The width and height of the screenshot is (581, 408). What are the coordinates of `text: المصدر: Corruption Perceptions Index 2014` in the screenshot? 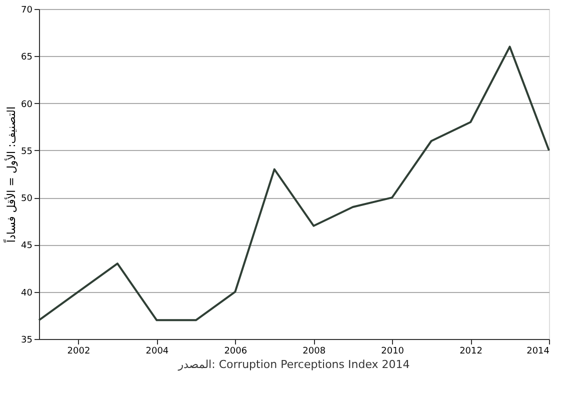 It's located at (293, 364).